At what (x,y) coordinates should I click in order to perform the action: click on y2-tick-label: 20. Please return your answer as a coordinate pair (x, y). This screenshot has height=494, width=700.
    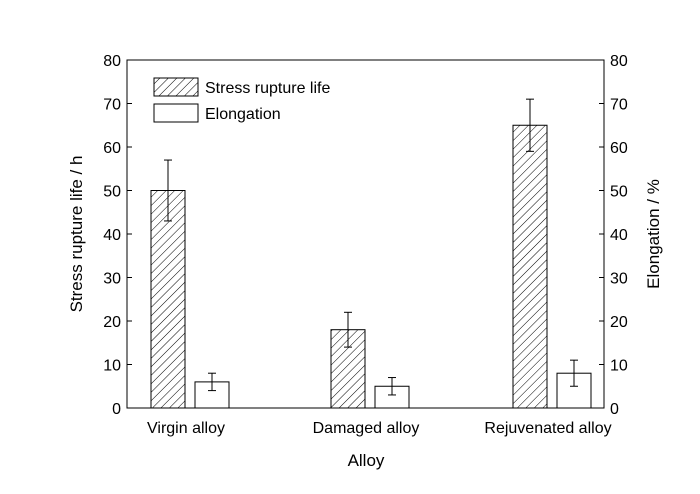
    Looking at the image, I should click on (619, 322).